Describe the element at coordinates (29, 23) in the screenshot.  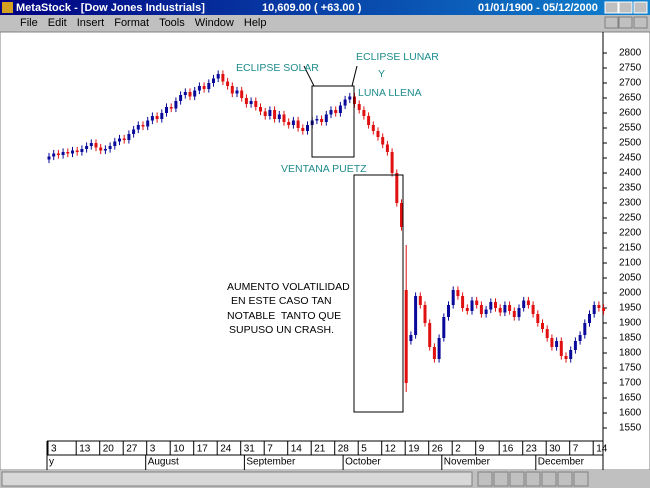
I see `menu-item: File` at that location.